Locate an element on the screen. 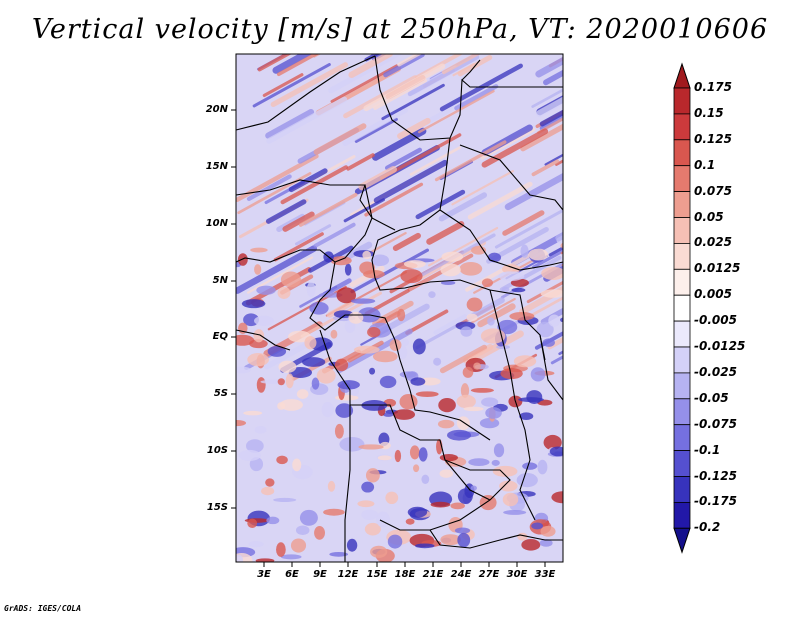 Image resolution: width=800 pixels, height=618 pixels. colorbar-level-label: 0.15 is located at coordinates (709, 112).